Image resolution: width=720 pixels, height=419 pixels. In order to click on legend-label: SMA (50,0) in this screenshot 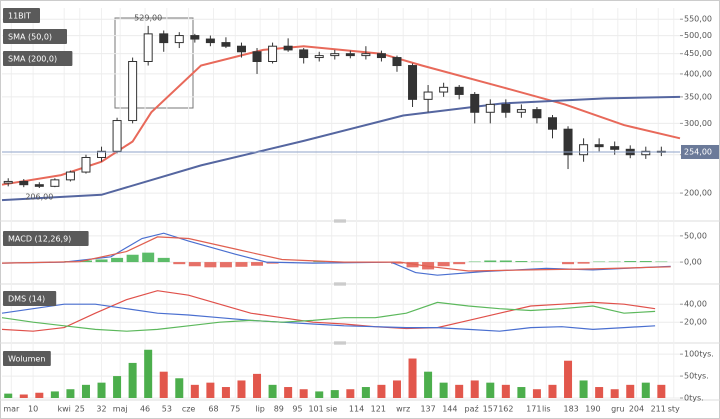, I will do `click(30, 37)`.